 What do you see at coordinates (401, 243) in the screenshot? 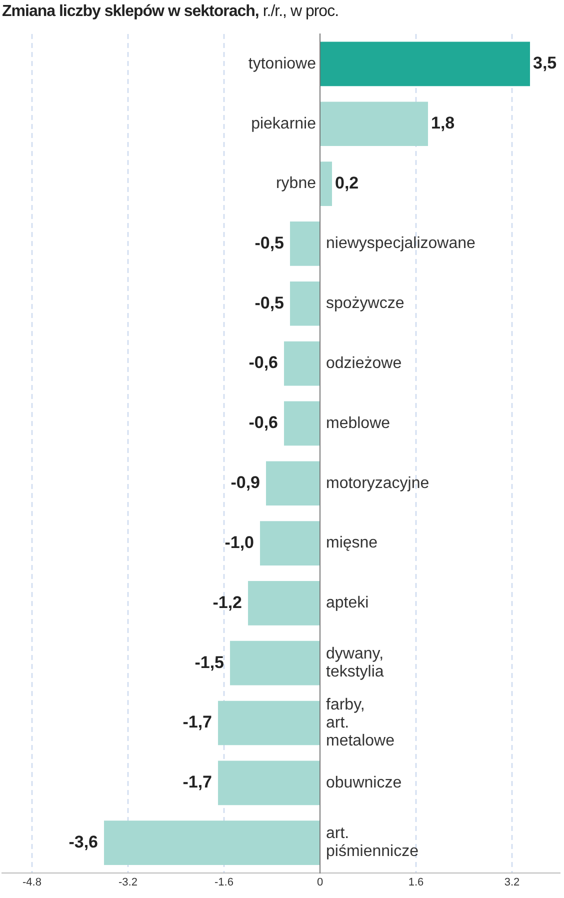
I see `y-tick-label: niewyspecjalizowane` at bounding box center [401, 243].